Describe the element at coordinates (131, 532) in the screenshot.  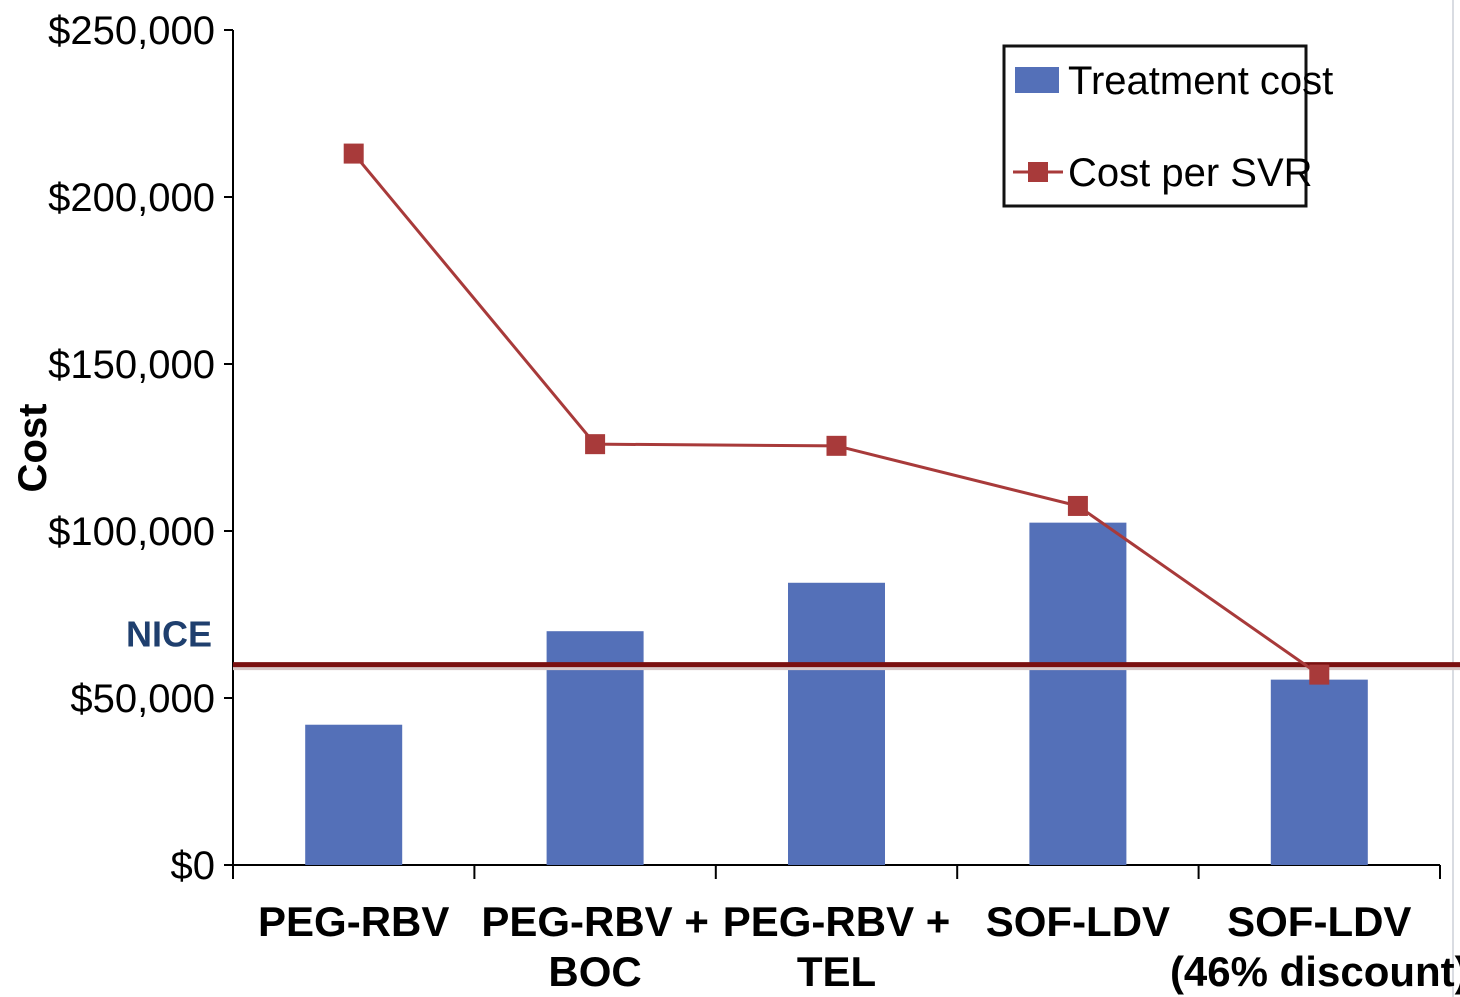
I see `y-tick-label: $100,000` at that location.